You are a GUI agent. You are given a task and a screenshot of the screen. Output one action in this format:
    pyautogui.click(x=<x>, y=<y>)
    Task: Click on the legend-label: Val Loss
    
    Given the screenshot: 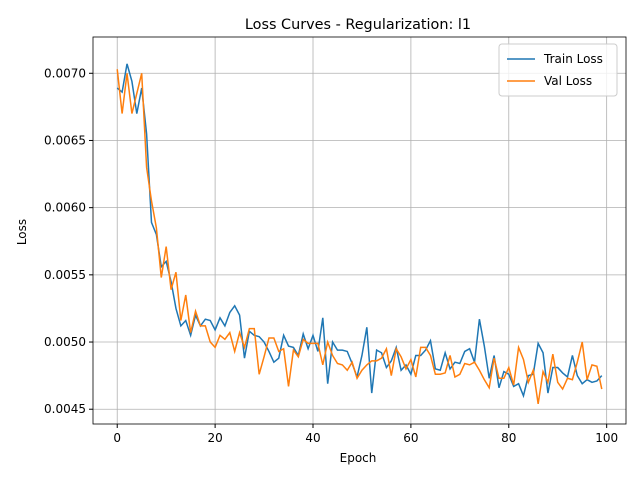 What is the action you would take?
    pyautogui.click(x=568, y=81)
    